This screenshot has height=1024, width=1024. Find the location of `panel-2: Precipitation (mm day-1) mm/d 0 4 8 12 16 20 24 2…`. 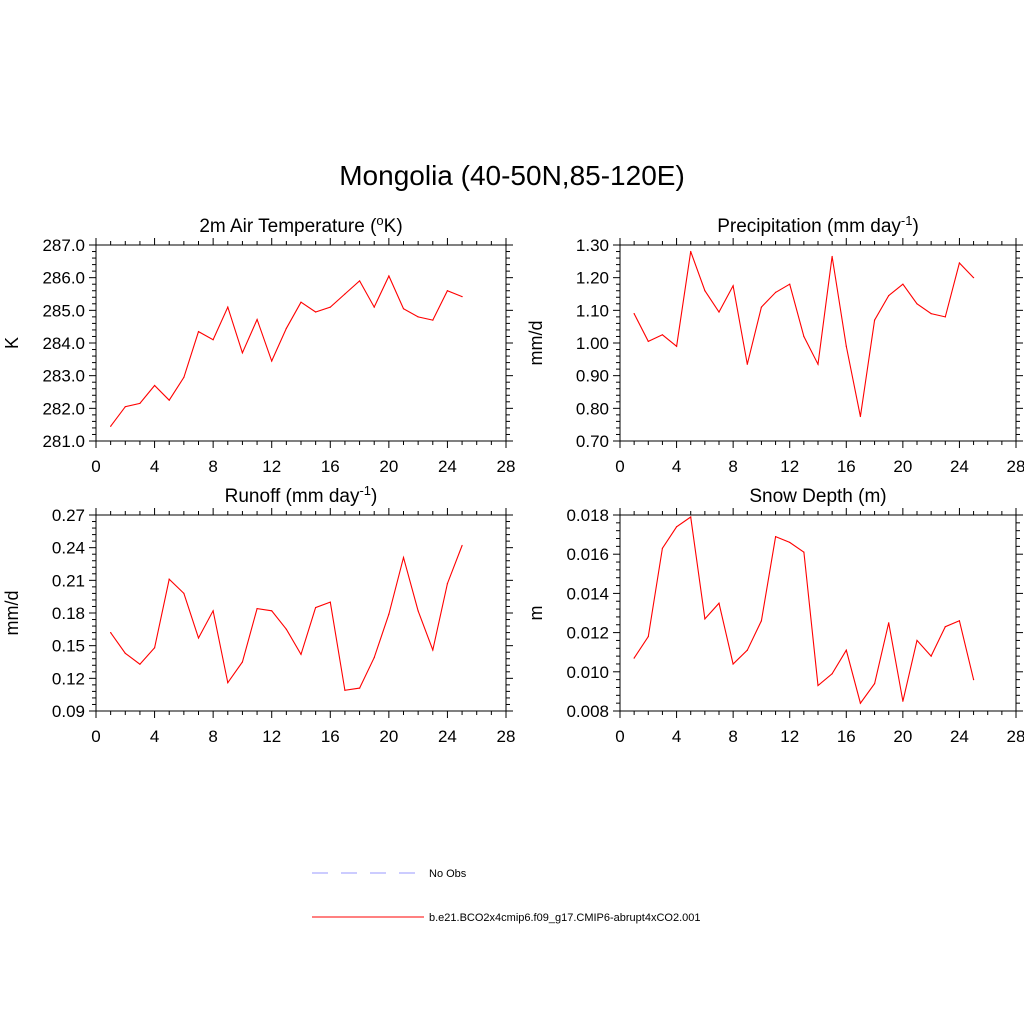

panel-2: Precipitation (mm day-1) mm/d 0 4 8 12 16 20 24 2… is located at coordinates (775, 344).